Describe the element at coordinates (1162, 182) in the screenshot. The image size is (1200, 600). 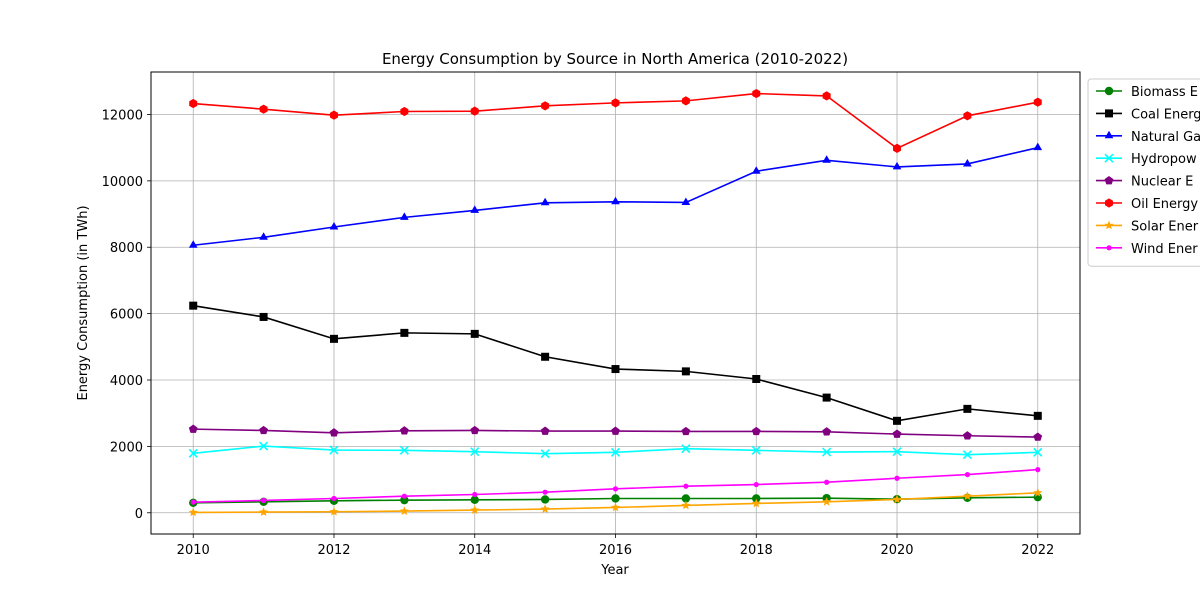
I see `legend-label: Nuclear E` at that location.